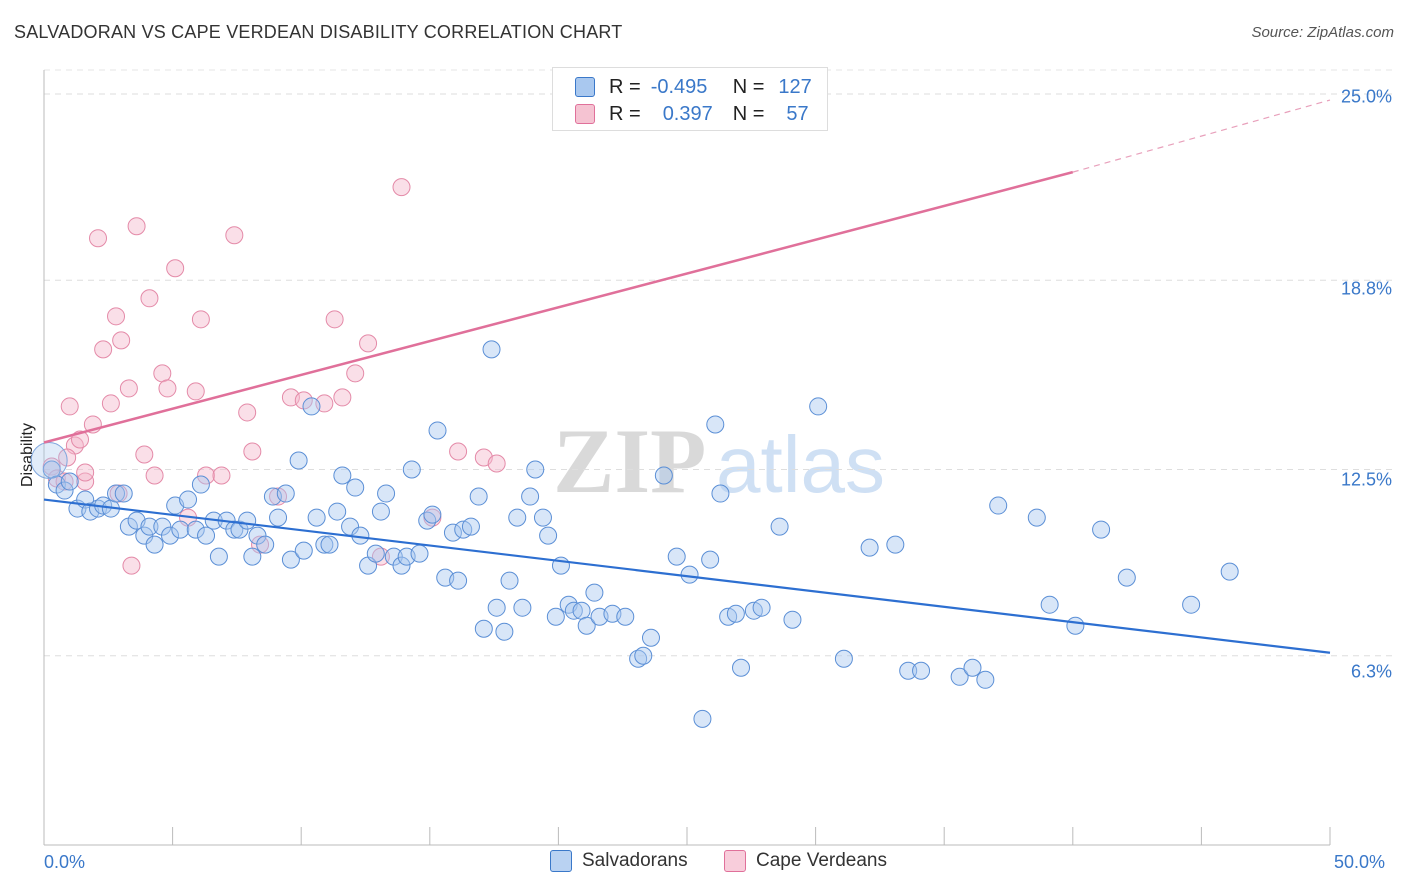  I want to click on legend-label: Cape Verdeans, so click(821, 860).